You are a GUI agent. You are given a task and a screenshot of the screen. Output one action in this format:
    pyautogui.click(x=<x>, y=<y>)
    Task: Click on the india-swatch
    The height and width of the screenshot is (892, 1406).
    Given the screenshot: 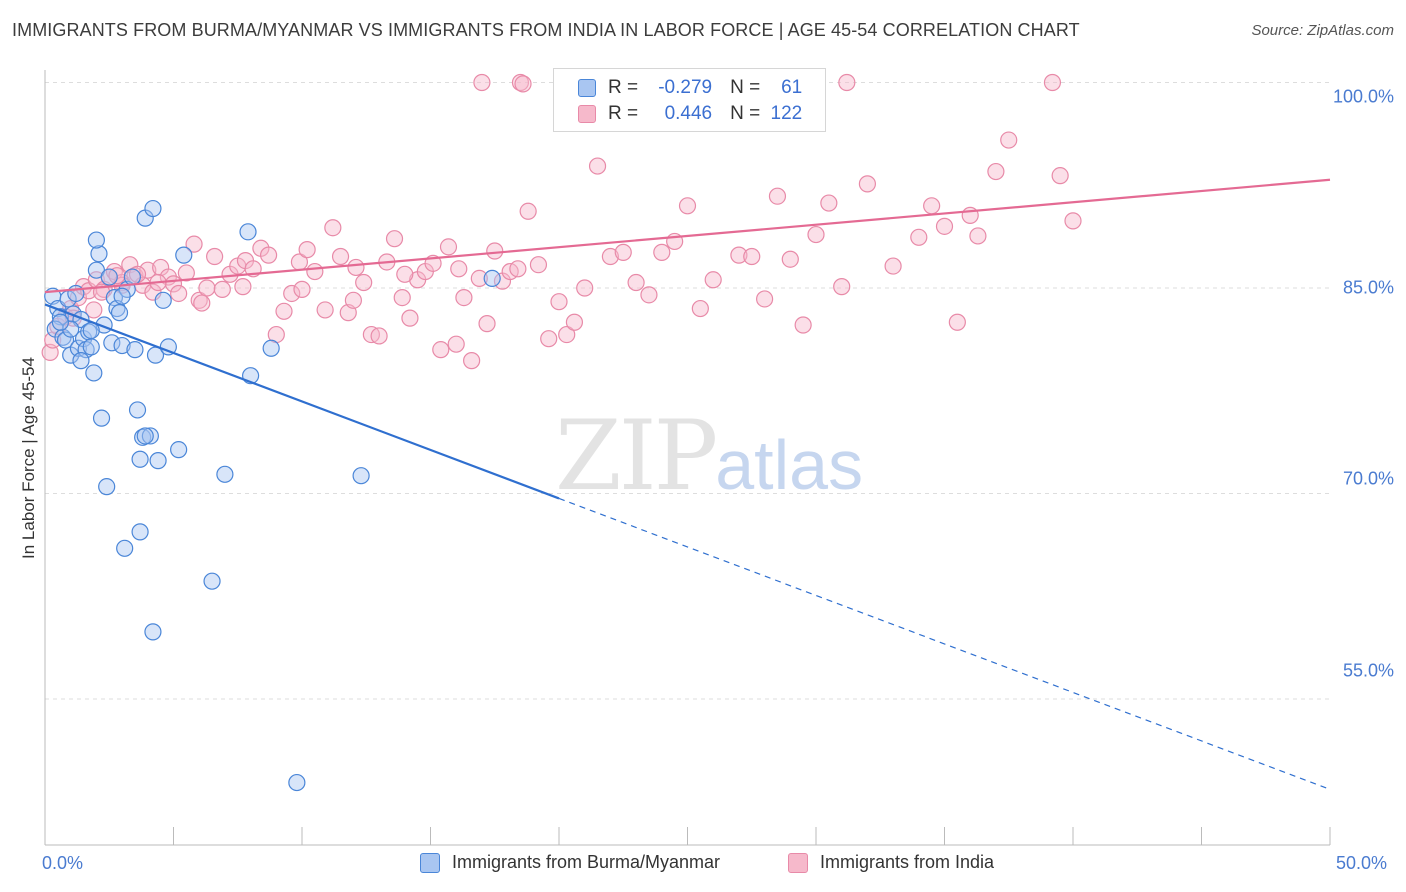 What is the action you would take?
    pyautogui.click(x=587, y=114)
    